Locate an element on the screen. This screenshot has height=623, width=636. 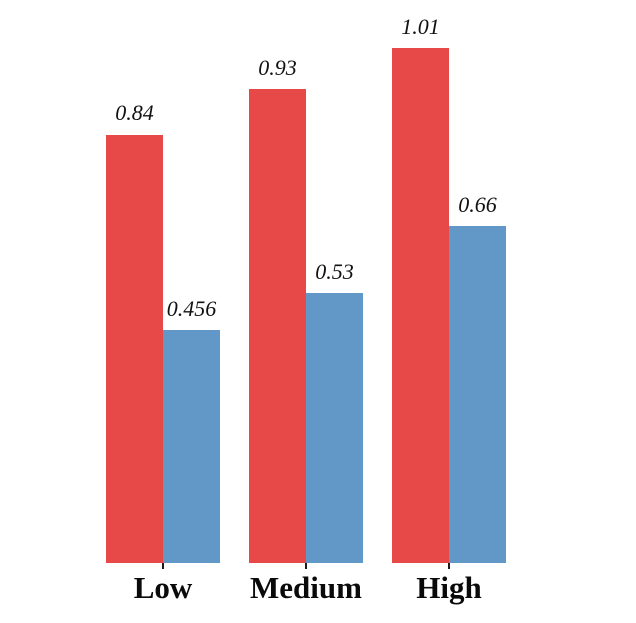
bar-value-label-red-series-low: 0.84 is located at coordinates (134, 113).